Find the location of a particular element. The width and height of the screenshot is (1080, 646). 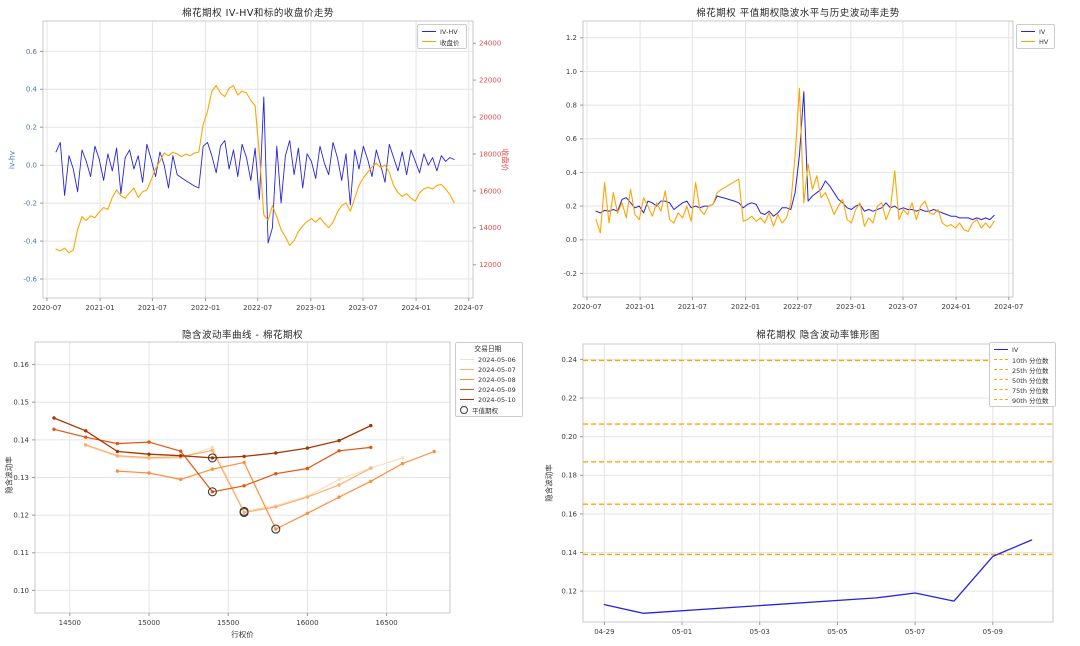

legend-label: HV is located at coordinates (1044, 41).